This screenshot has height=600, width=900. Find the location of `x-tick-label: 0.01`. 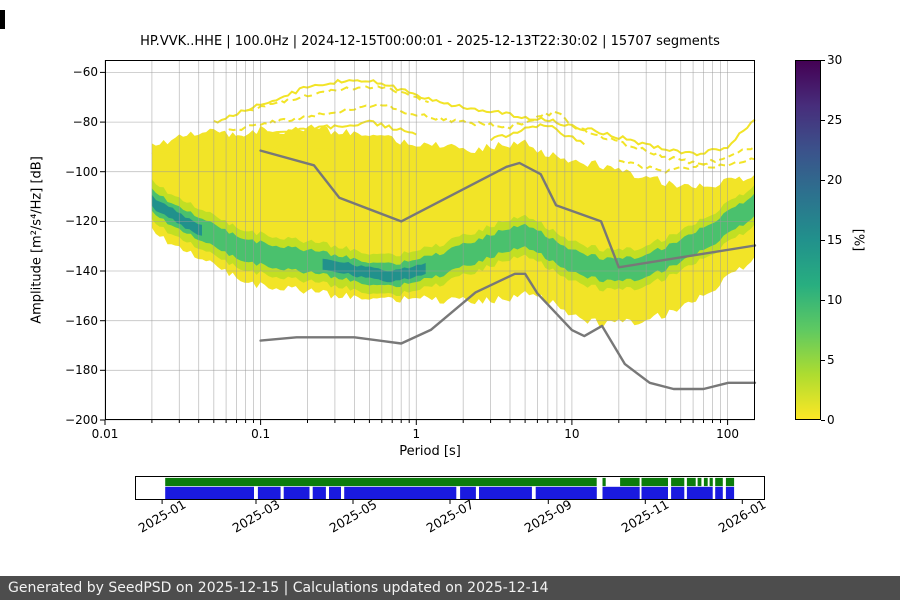

x-tick-label: 0.01 is located at coordinates (105, 434).